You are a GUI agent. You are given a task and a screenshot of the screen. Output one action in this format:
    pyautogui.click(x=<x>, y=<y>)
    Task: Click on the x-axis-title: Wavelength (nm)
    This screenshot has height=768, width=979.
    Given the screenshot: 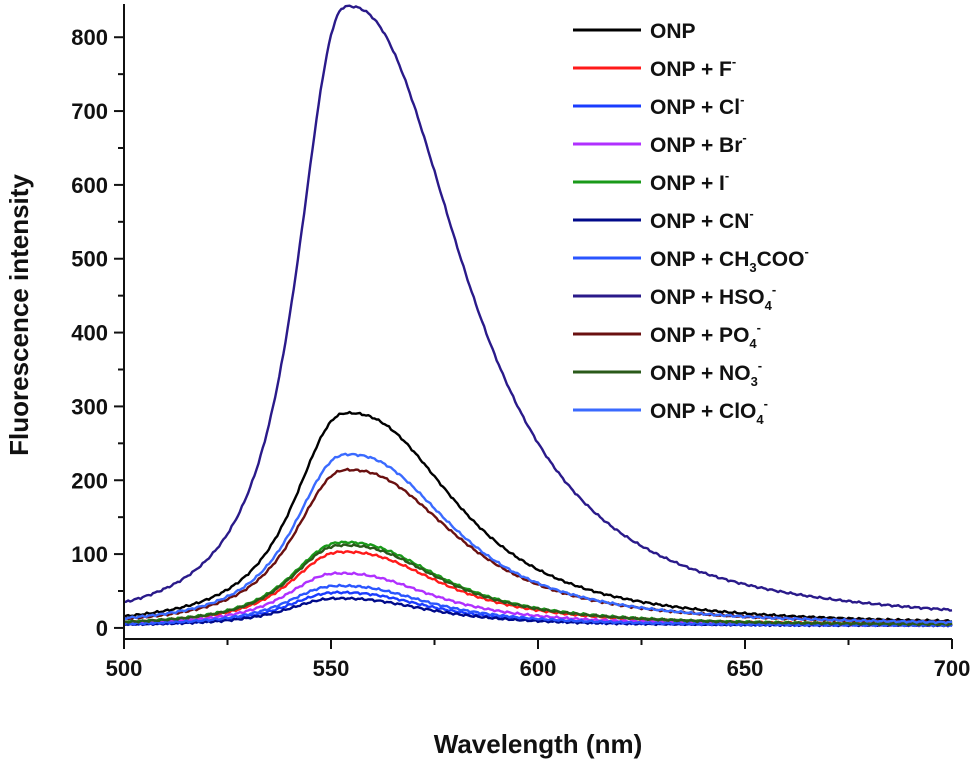 What is the action you would take?
    pyautogui.click(x=538, y=744)
    